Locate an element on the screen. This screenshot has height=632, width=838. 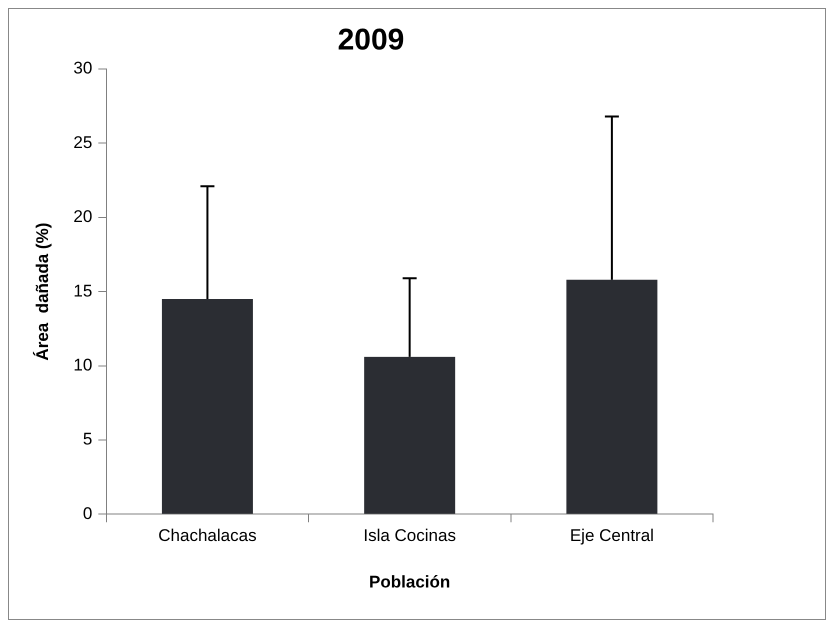
y-axis-title: Área dañada (%) is located at coordinates (42, 291).